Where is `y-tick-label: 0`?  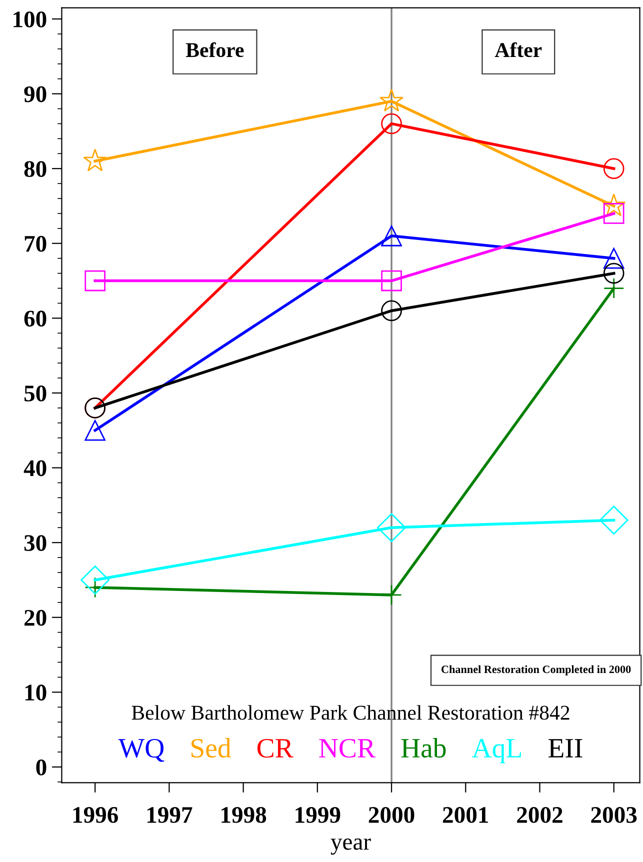
y-tick-label: 0 is located at coordinates (41, 767).